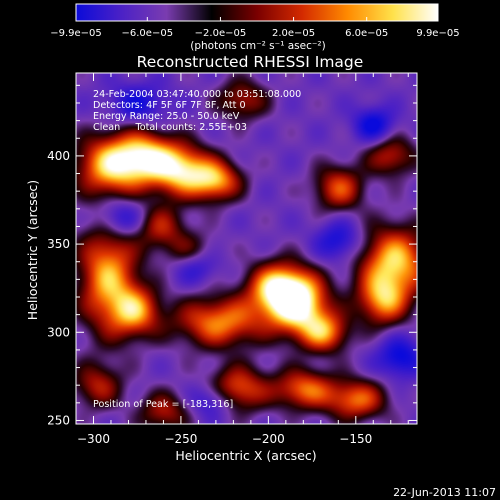 This screenshot has height=500, width=500. I want to click on colorbar-tick-label: 9.9e−05, so click(437, 33).